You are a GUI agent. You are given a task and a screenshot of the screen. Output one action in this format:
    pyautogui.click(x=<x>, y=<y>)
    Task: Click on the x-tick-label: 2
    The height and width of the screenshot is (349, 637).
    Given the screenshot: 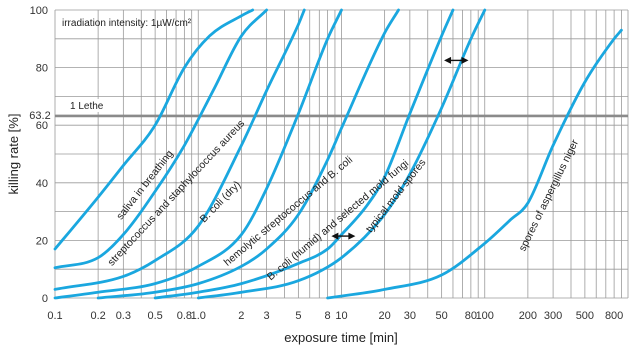 What is the action you would take?
    pyautogui.click(x=241, y=316)
    